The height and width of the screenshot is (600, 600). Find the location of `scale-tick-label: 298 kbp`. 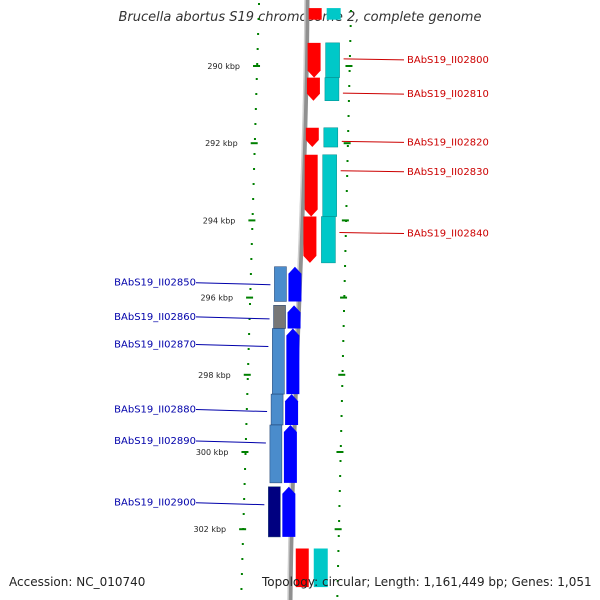

scale-tick-label: 298 kbp is located at coordinates (214, 375).